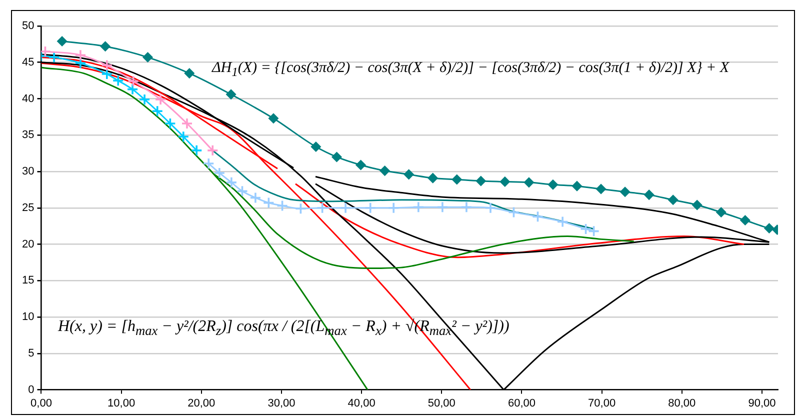  What do you see at coordinates (28, 98) in the screenshot?
I see `y-tick-label: 40` at bounding box center [28, 98].